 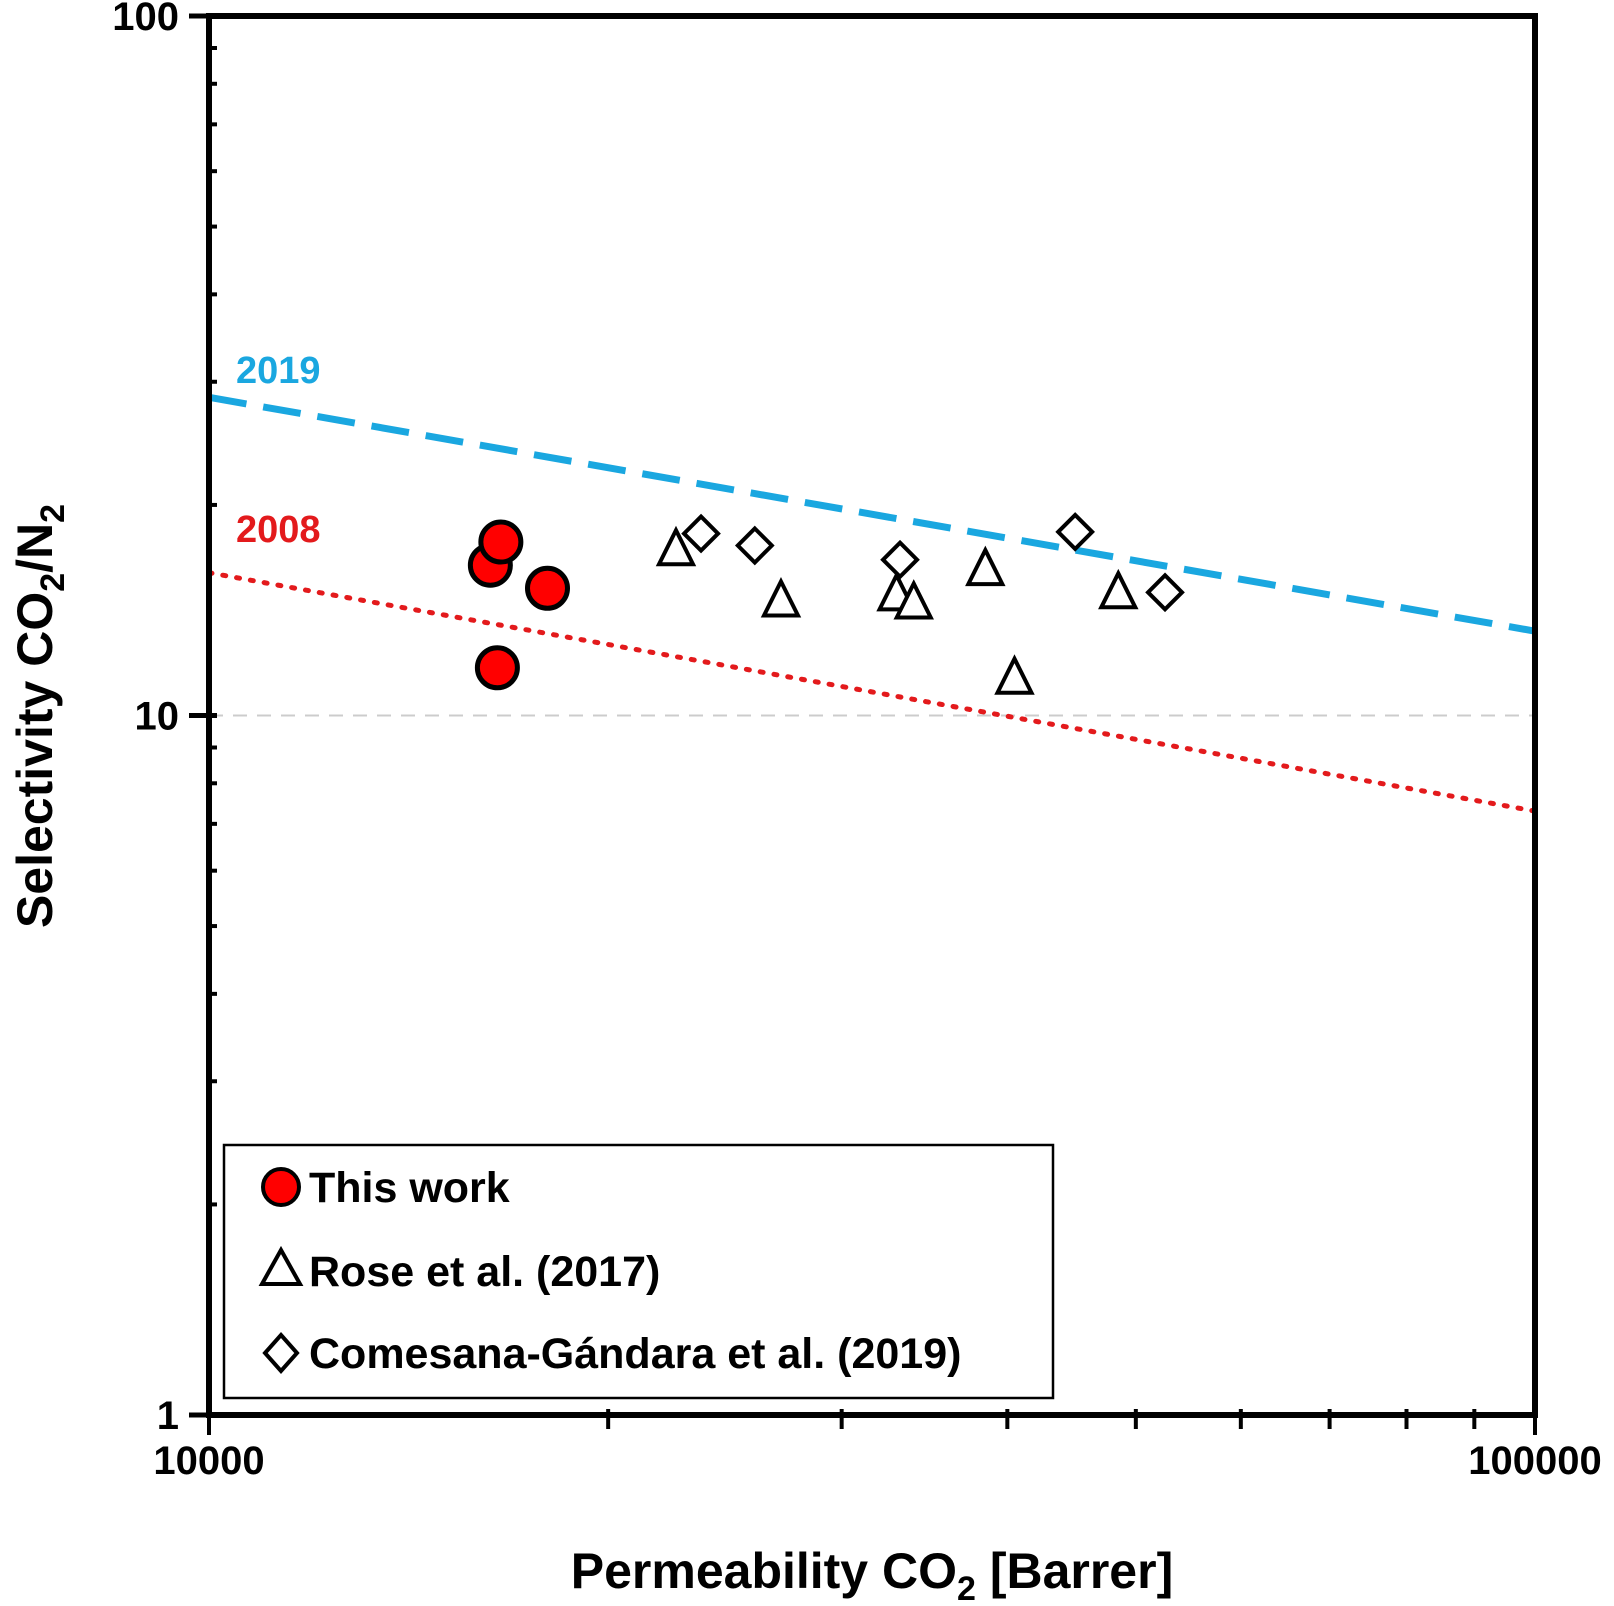 I want to click on legend-entry-rose: Rose et al. (2017), so click(x=484, y=1272).